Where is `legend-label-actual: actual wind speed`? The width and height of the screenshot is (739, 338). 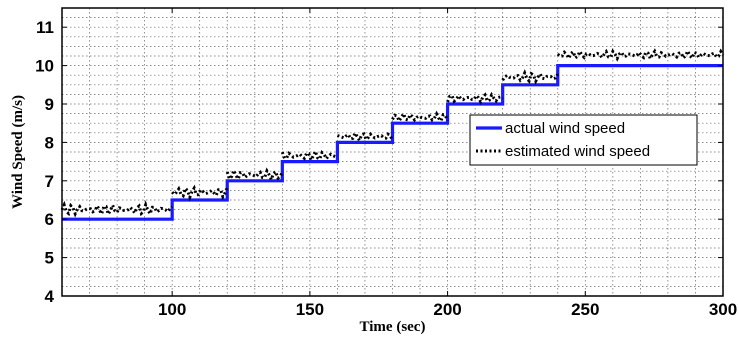 legend-label-actual: actual wind speed is located at coordinates (565, 128).